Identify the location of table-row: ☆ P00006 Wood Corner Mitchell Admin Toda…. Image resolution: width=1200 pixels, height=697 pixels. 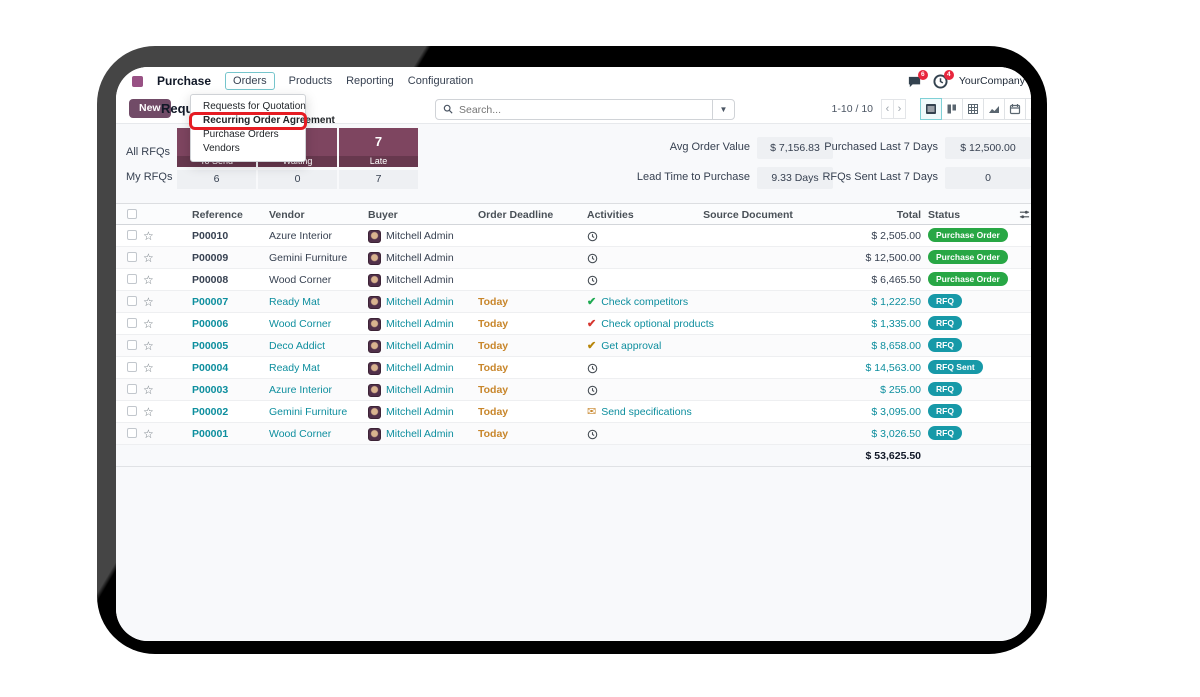
(573, 324).